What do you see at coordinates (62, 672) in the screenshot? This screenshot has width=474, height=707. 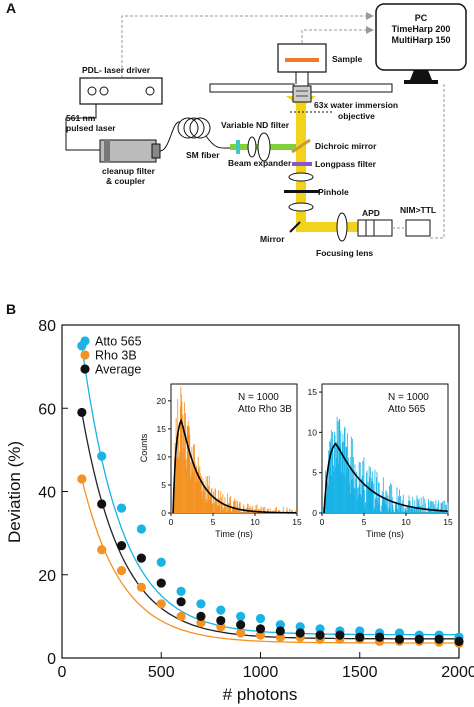 I see `main-x-tick-label: 0` at bounding box center [62, 672].